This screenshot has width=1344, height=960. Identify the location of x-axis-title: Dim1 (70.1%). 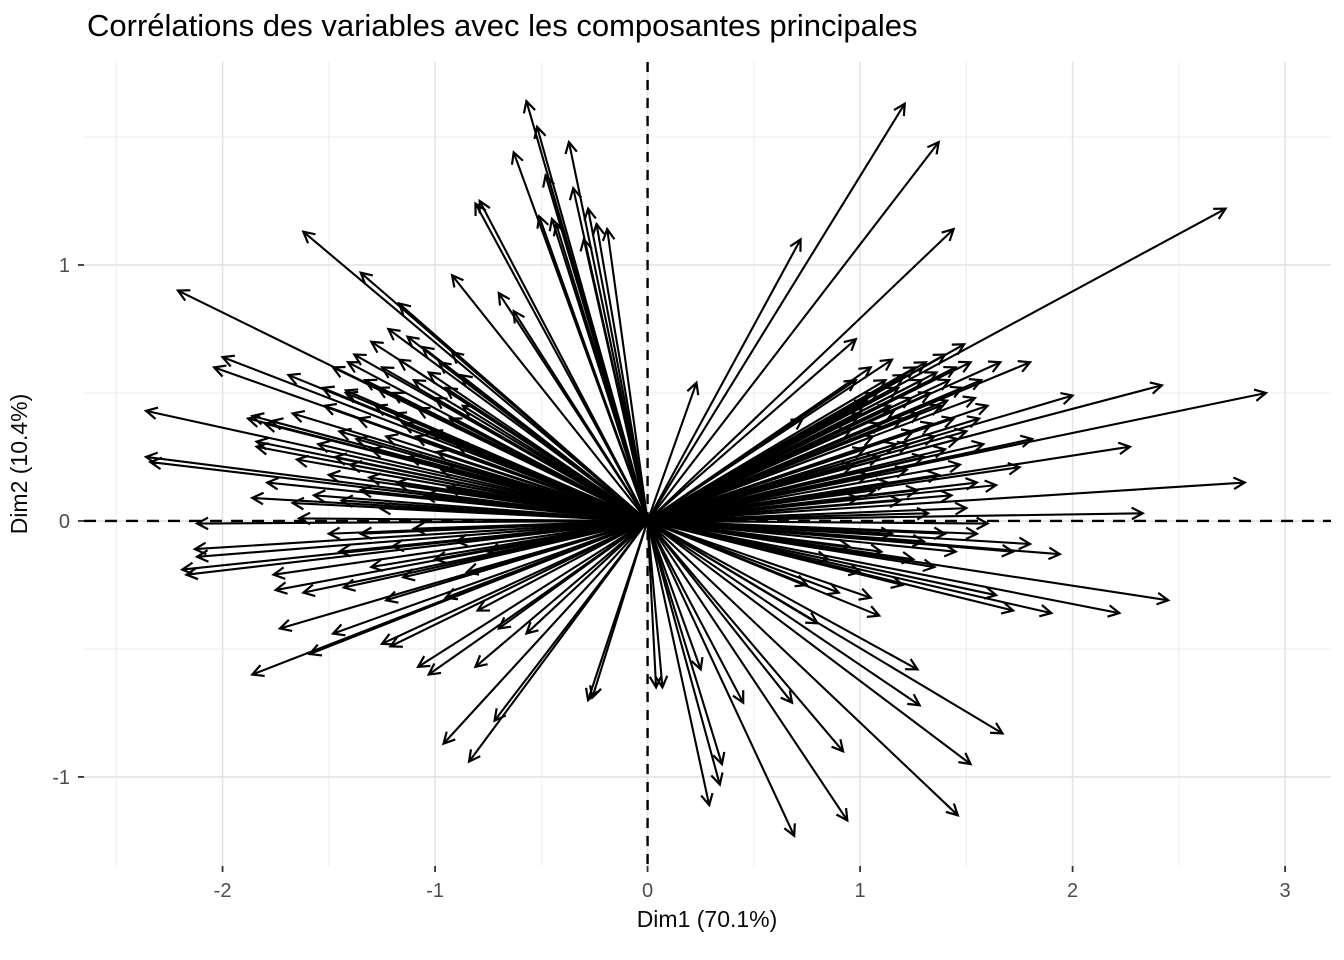
(707, 919).